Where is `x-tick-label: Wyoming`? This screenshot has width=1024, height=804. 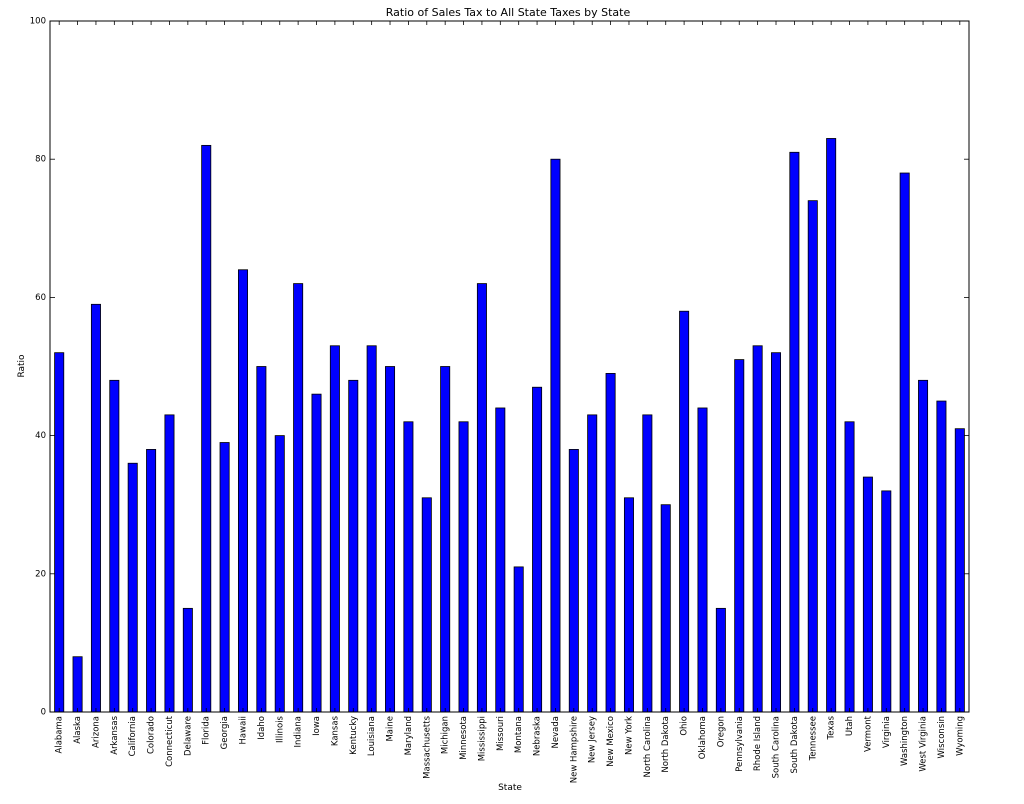 x-tick-label: Wyoming is located at coordinates (960, 736).